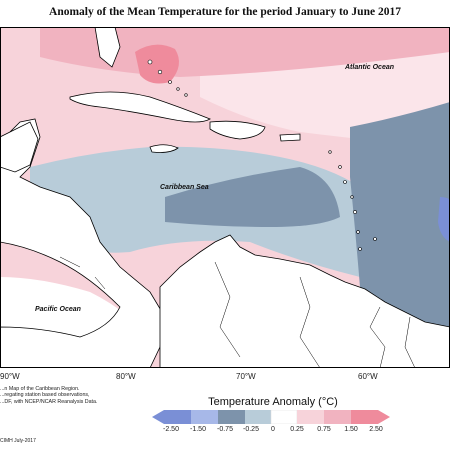 This screenshot has width=450, height=450. I want to click on legend-color-bar, so click(271, 417).